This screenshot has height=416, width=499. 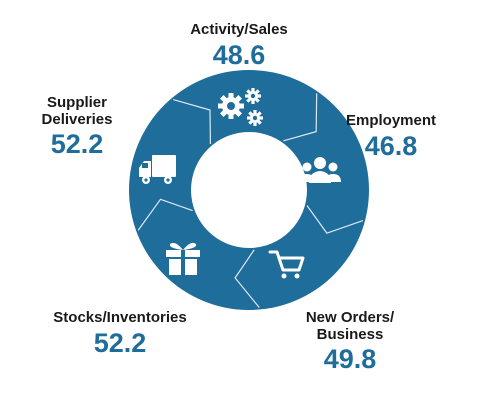 I want to click on segment-supplier-label: Supplier Deliveries 52.2, so click(x=77, y=127).